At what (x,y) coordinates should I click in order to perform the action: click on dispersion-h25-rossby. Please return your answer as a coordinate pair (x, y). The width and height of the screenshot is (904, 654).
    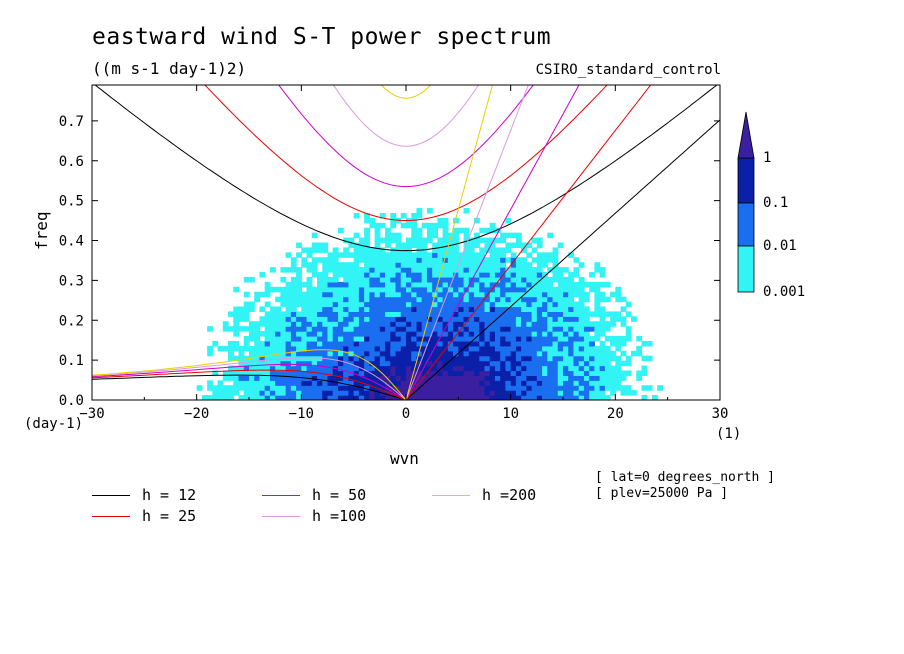
    Looking at the image, I should click on (249, 384).